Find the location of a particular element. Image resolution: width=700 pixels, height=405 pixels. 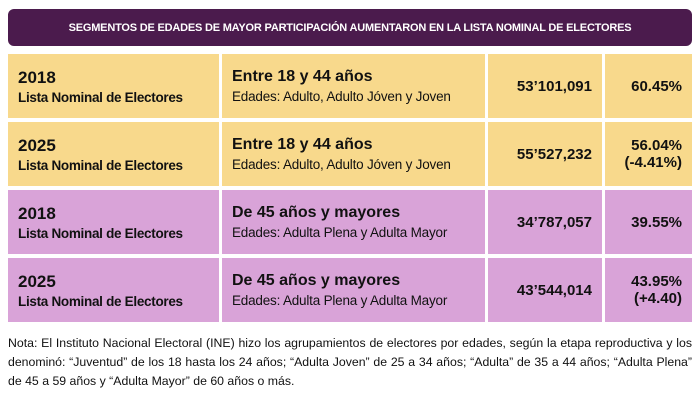

cell-count: 55’527,232 is located at coordinates (546, 154).